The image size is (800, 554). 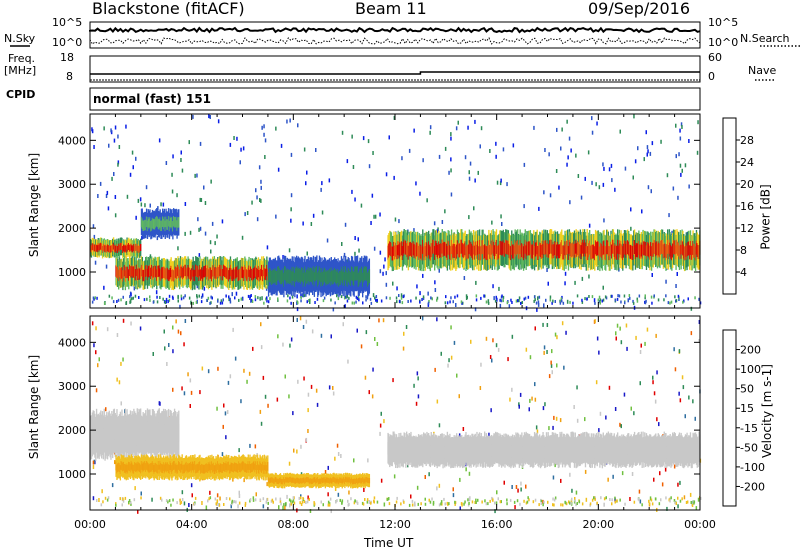 What do you see at coordinates (765, 217) in the screenshot?
I see `power-colorbar-label: Power [dB]` at bounding box center [765, 217].